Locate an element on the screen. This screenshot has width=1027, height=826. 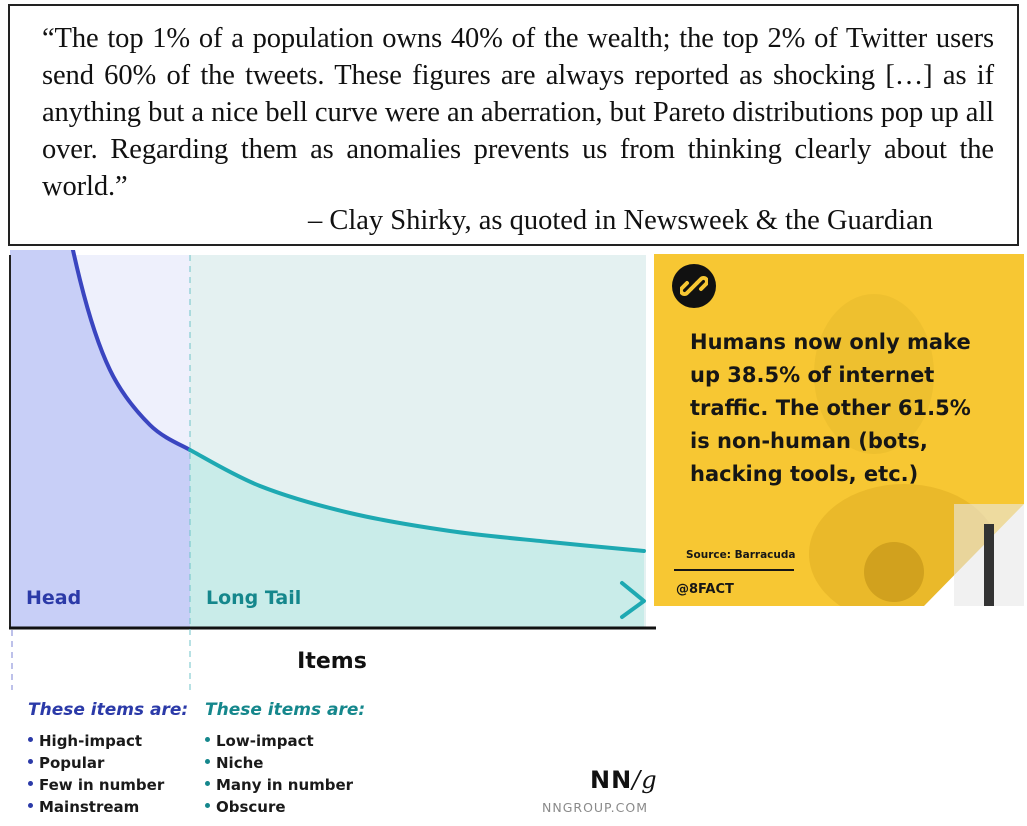
list-item-text: Popular is located at coordinates (72, 763).